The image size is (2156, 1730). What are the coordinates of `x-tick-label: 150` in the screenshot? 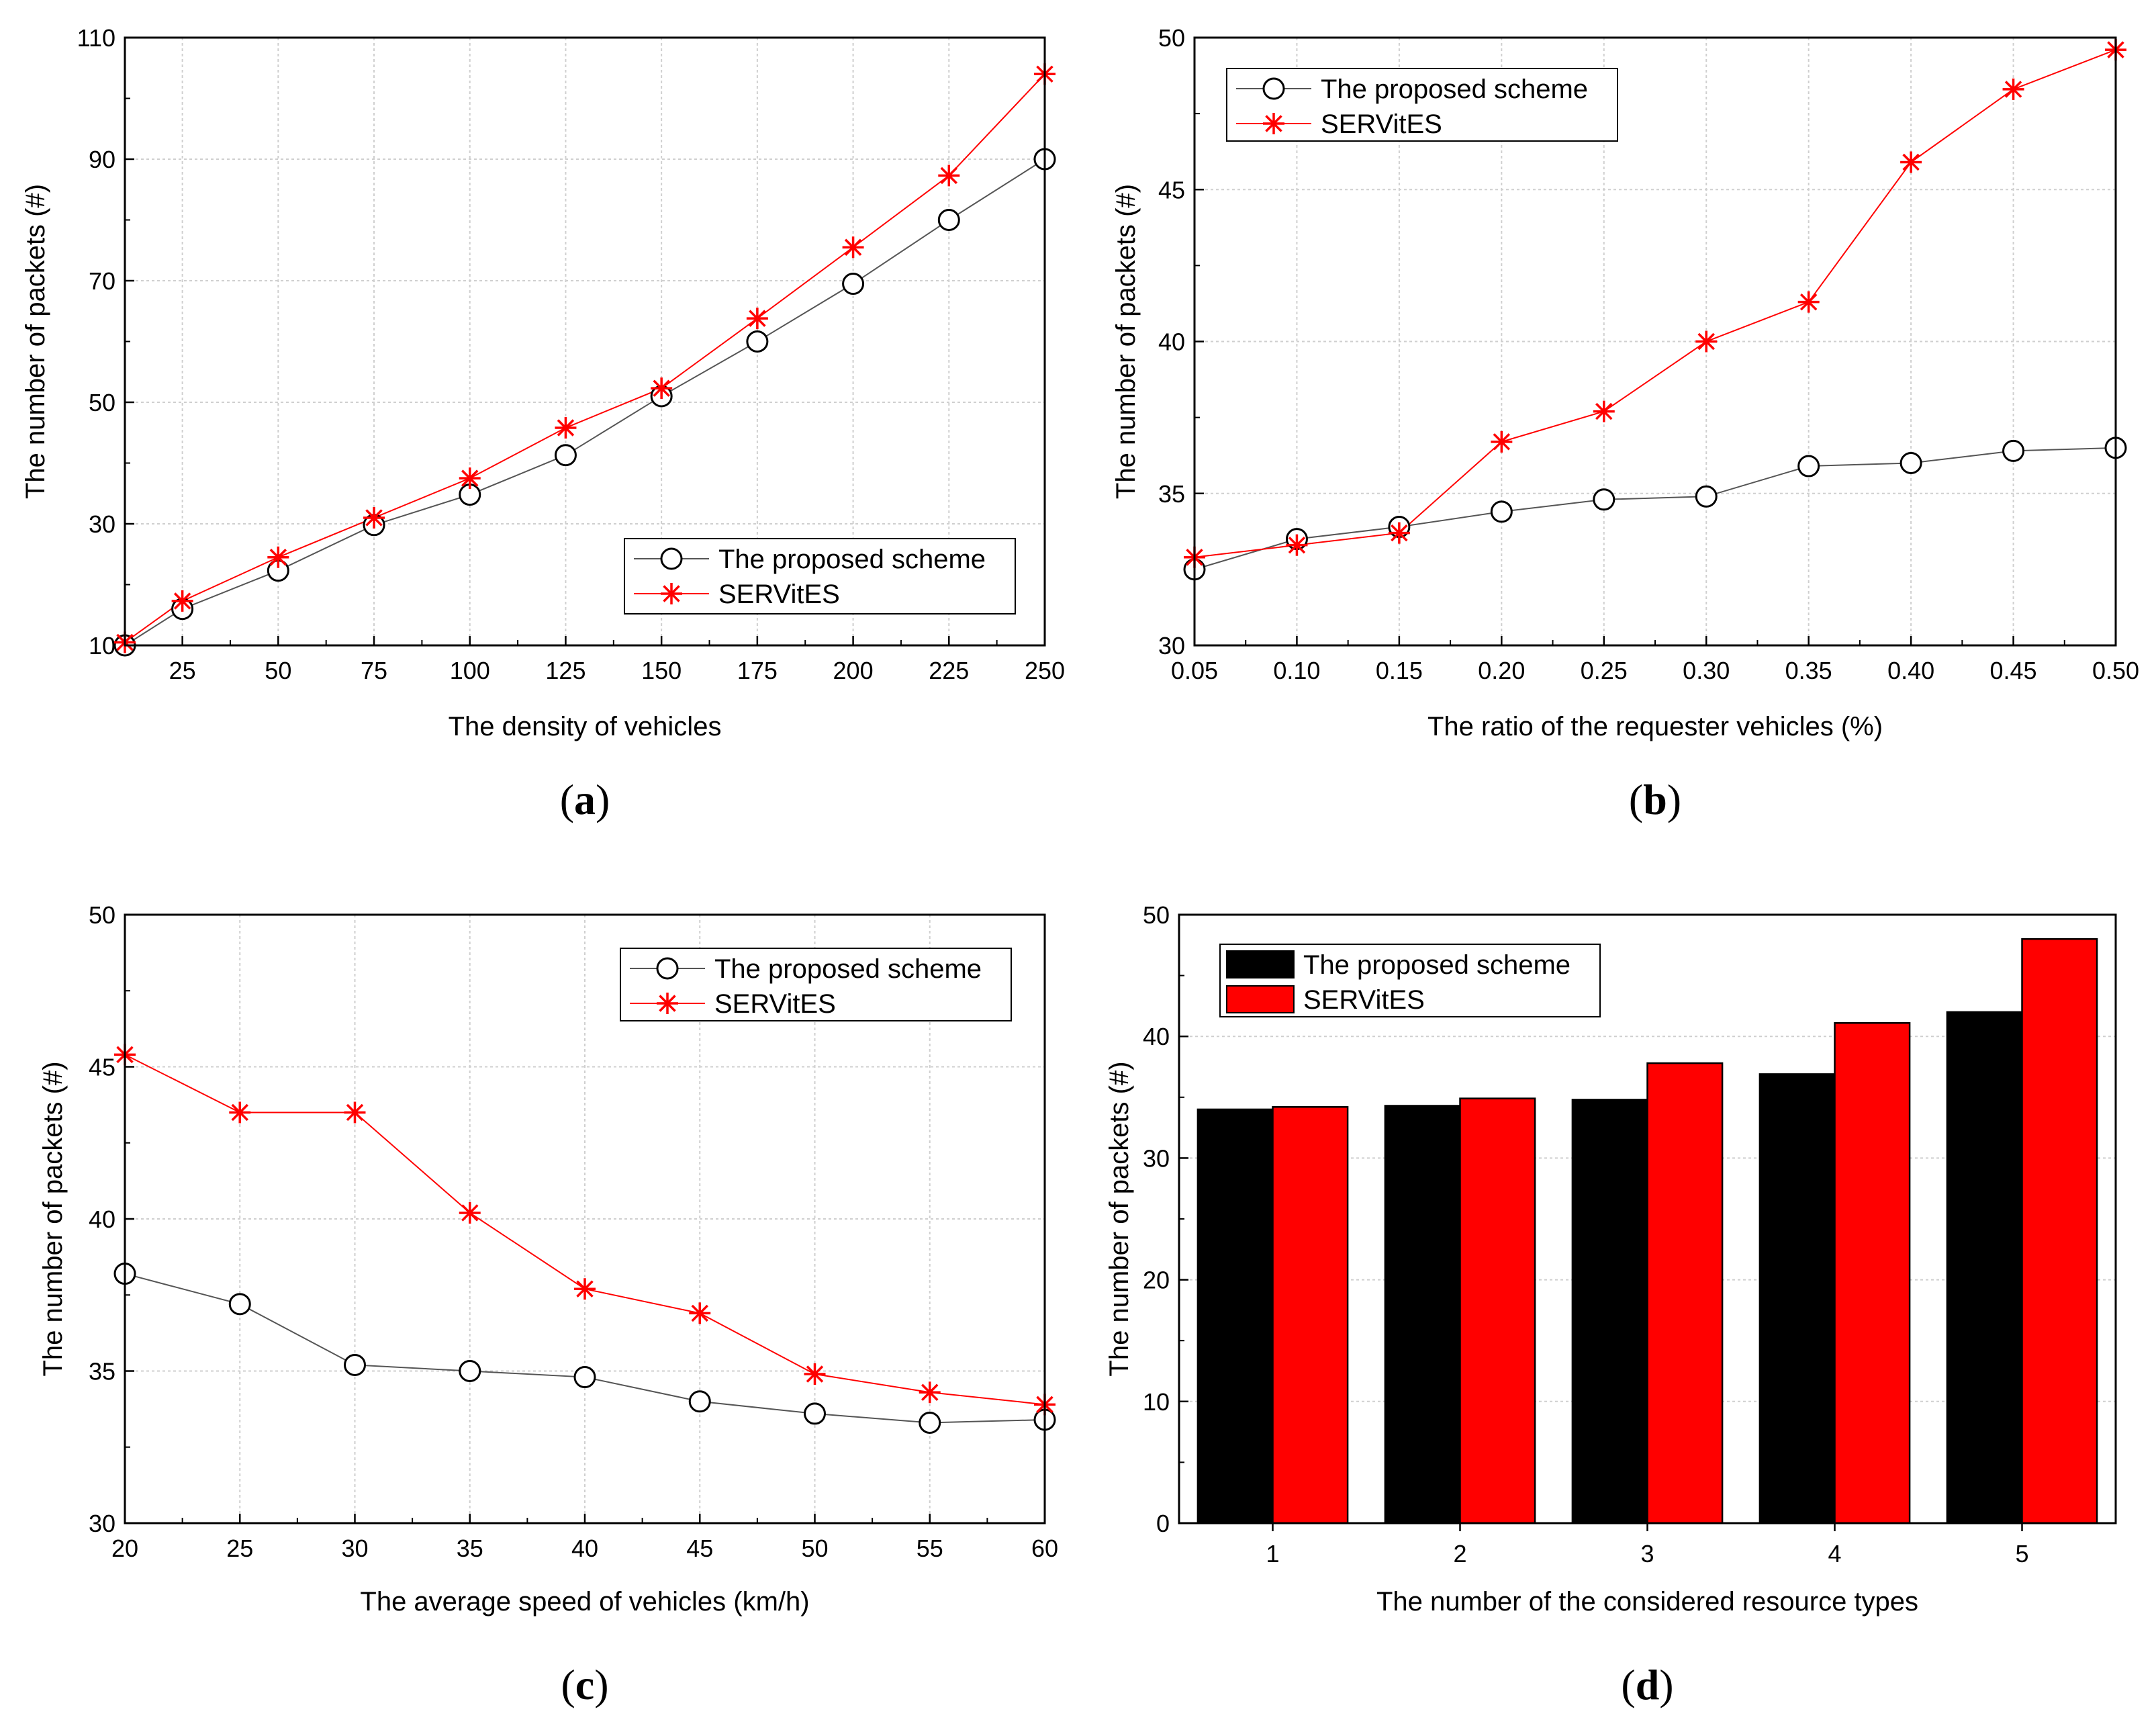 It's located at (661, 670).